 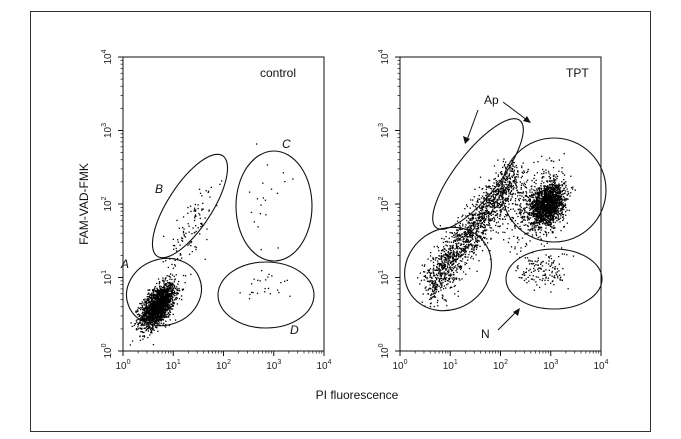 What do you see at coordinates (278, 73) in the screenshot?
I see `panel-label-control: control` at bounding box center [278, 73].